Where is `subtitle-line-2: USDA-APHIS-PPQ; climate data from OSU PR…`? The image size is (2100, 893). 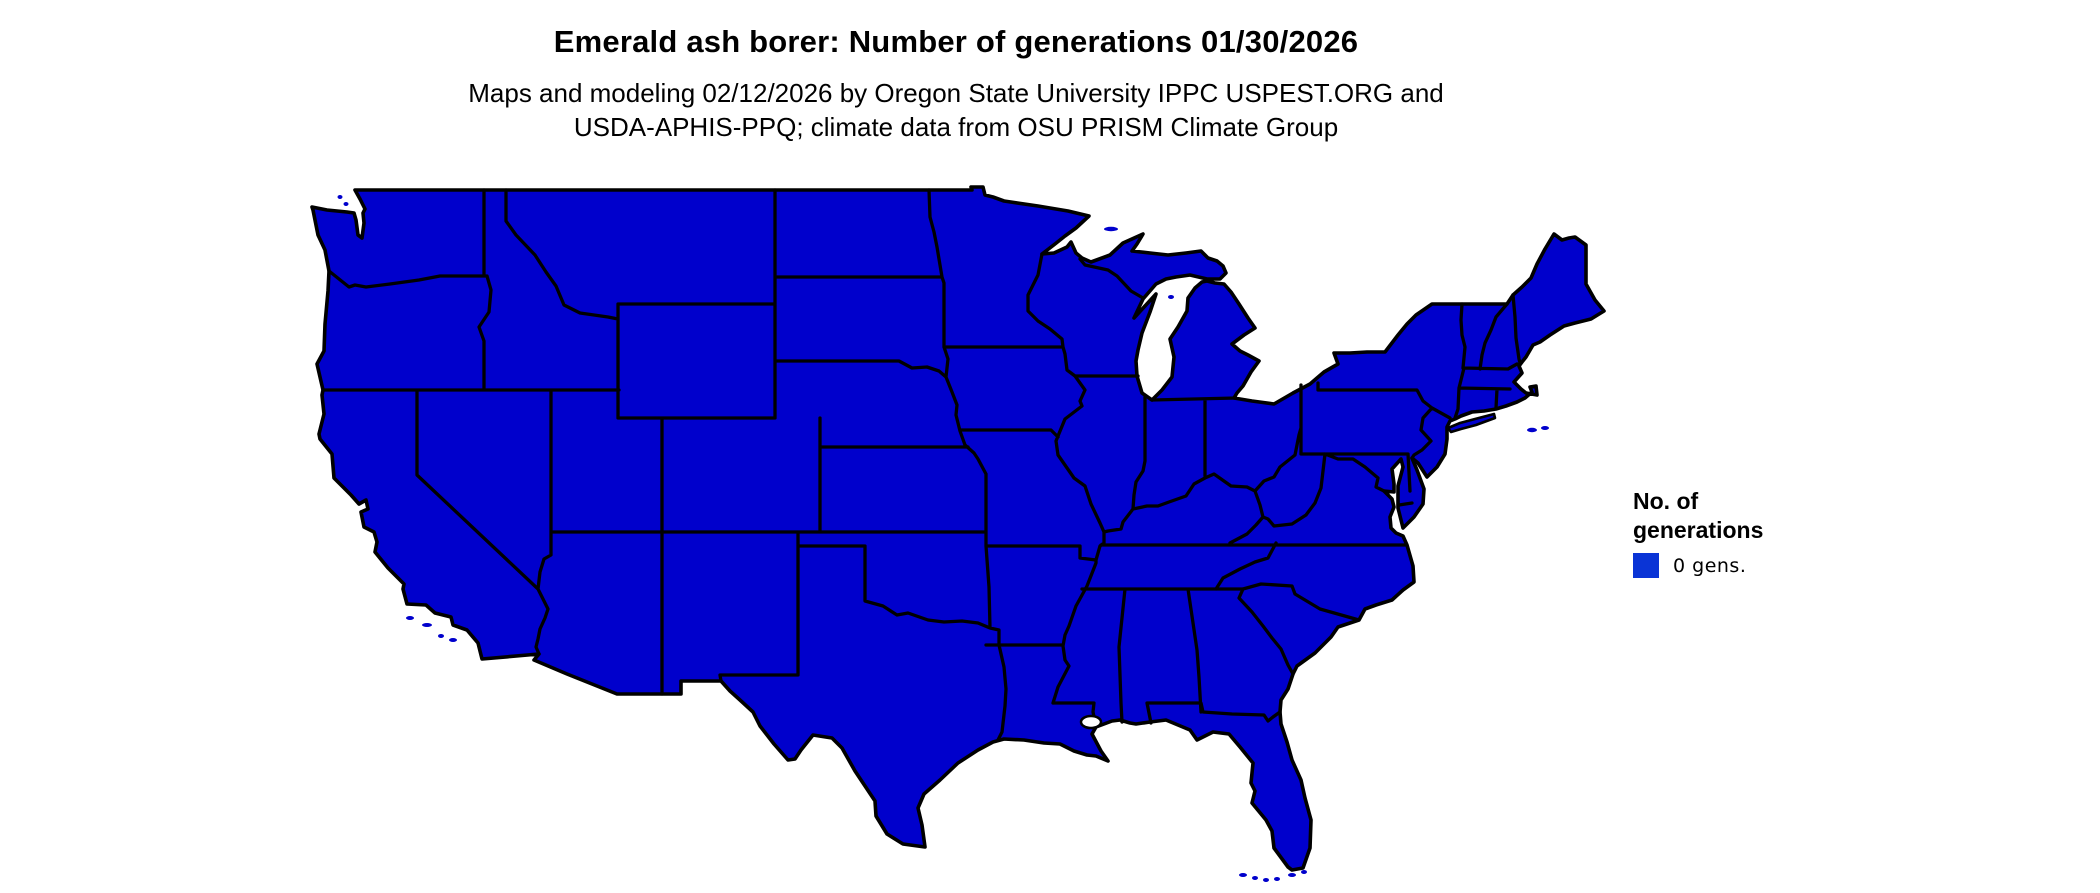 subtitle-line-2: USDA-APHIS-PPQ; climate data from OSU PR… is located at coordinates (956, 127).